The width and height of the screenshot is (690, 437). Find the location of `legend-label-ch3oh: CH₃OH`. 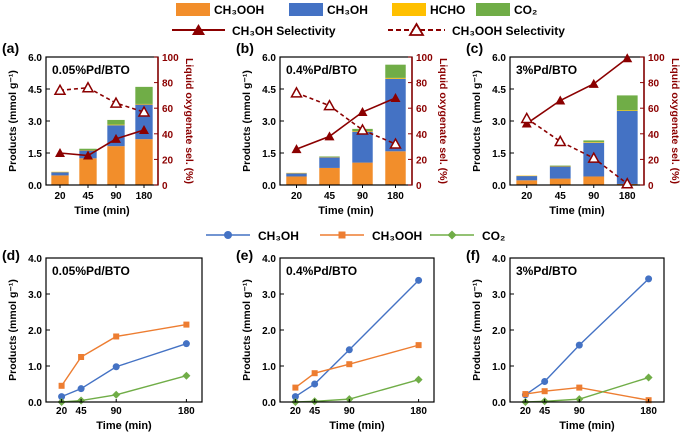

legend-label-ch3oh: CH₃OH is located at coordinates (278, 236).